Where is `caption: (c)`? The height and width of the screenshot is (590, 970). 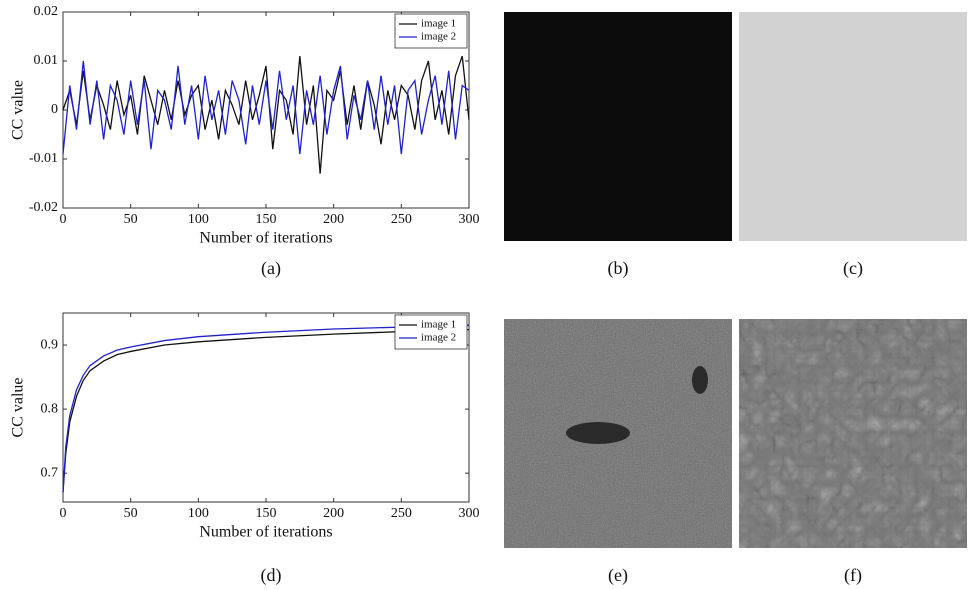
caption: (c) is located at coordinates (853, 268).